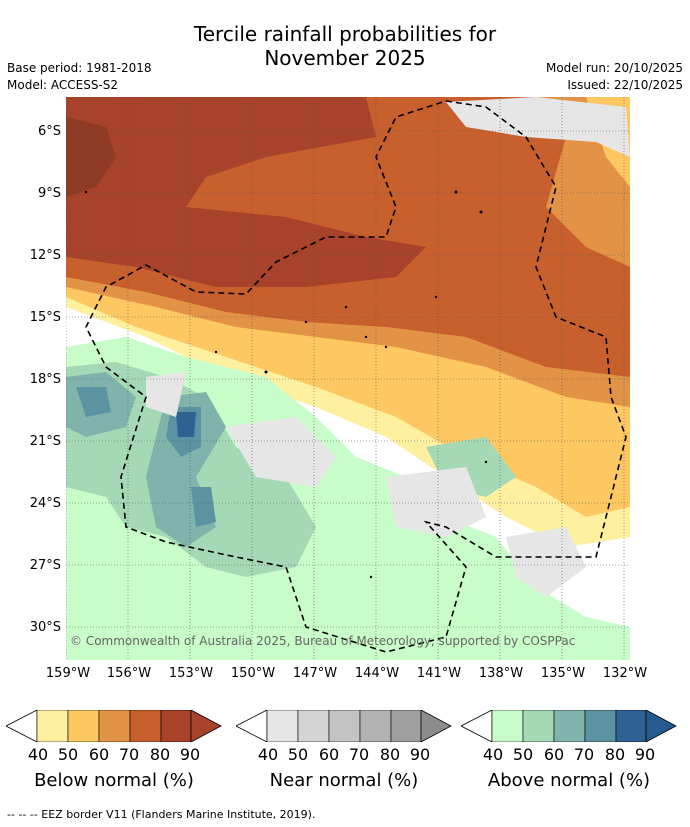 This screenshot has width=690, height=827. I want to click on below-normal-colorbar, so click(114, 726).